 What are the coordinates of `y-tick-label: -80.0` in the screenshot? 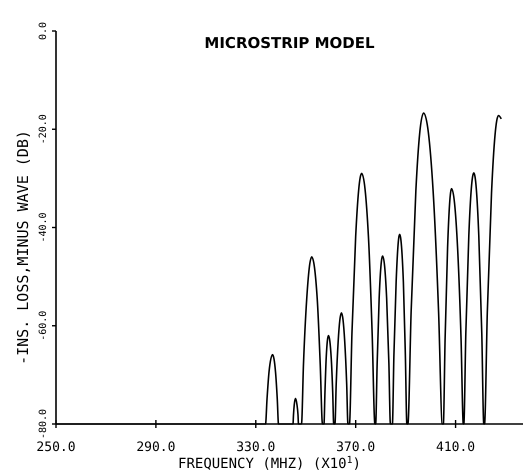 It's located at (43, 424).